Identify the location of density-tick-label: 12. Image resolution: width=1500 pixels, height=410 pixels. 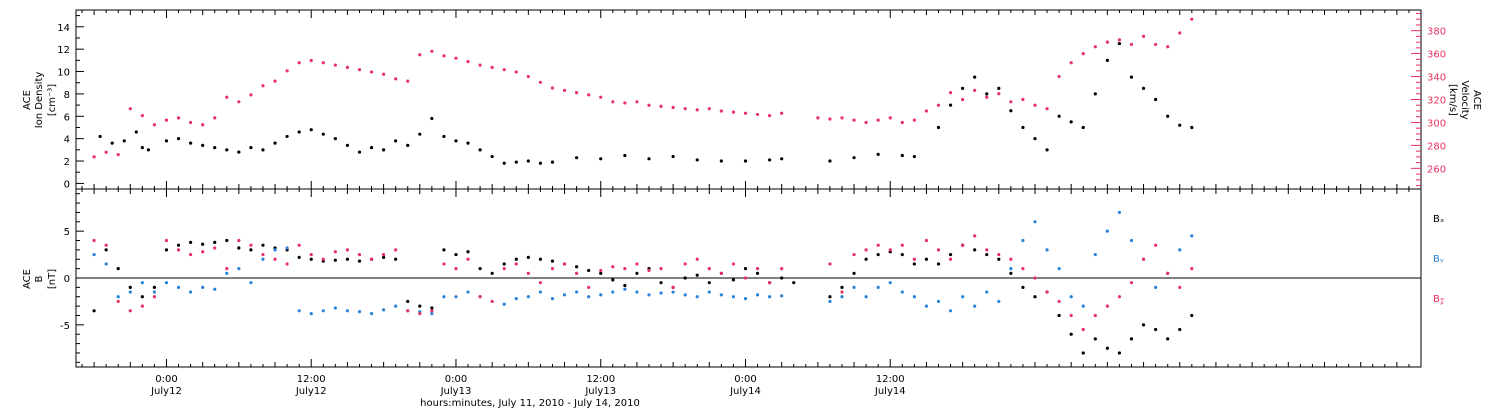
(63, 50).